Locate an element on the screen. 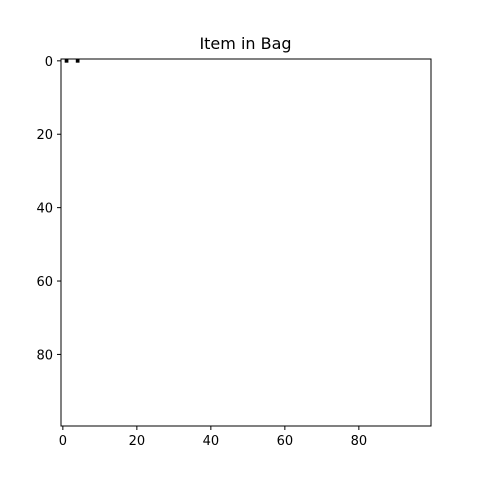 The width and height of the screenshot is (480, 480). x-tick-label-4: 80 is located at coordinates (359, 441).